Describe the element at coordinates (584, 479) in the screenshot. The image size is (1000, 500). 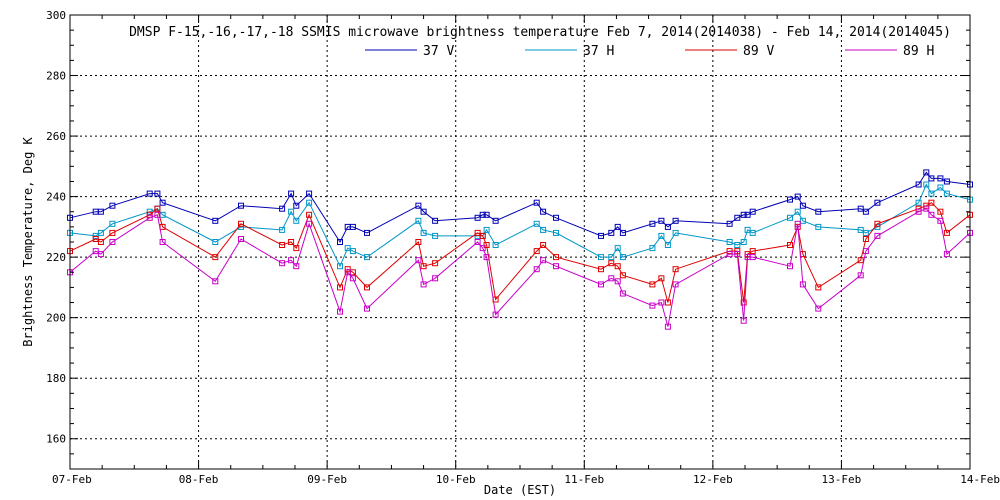
I see `x-tick-label: 11-Feb` at that location.